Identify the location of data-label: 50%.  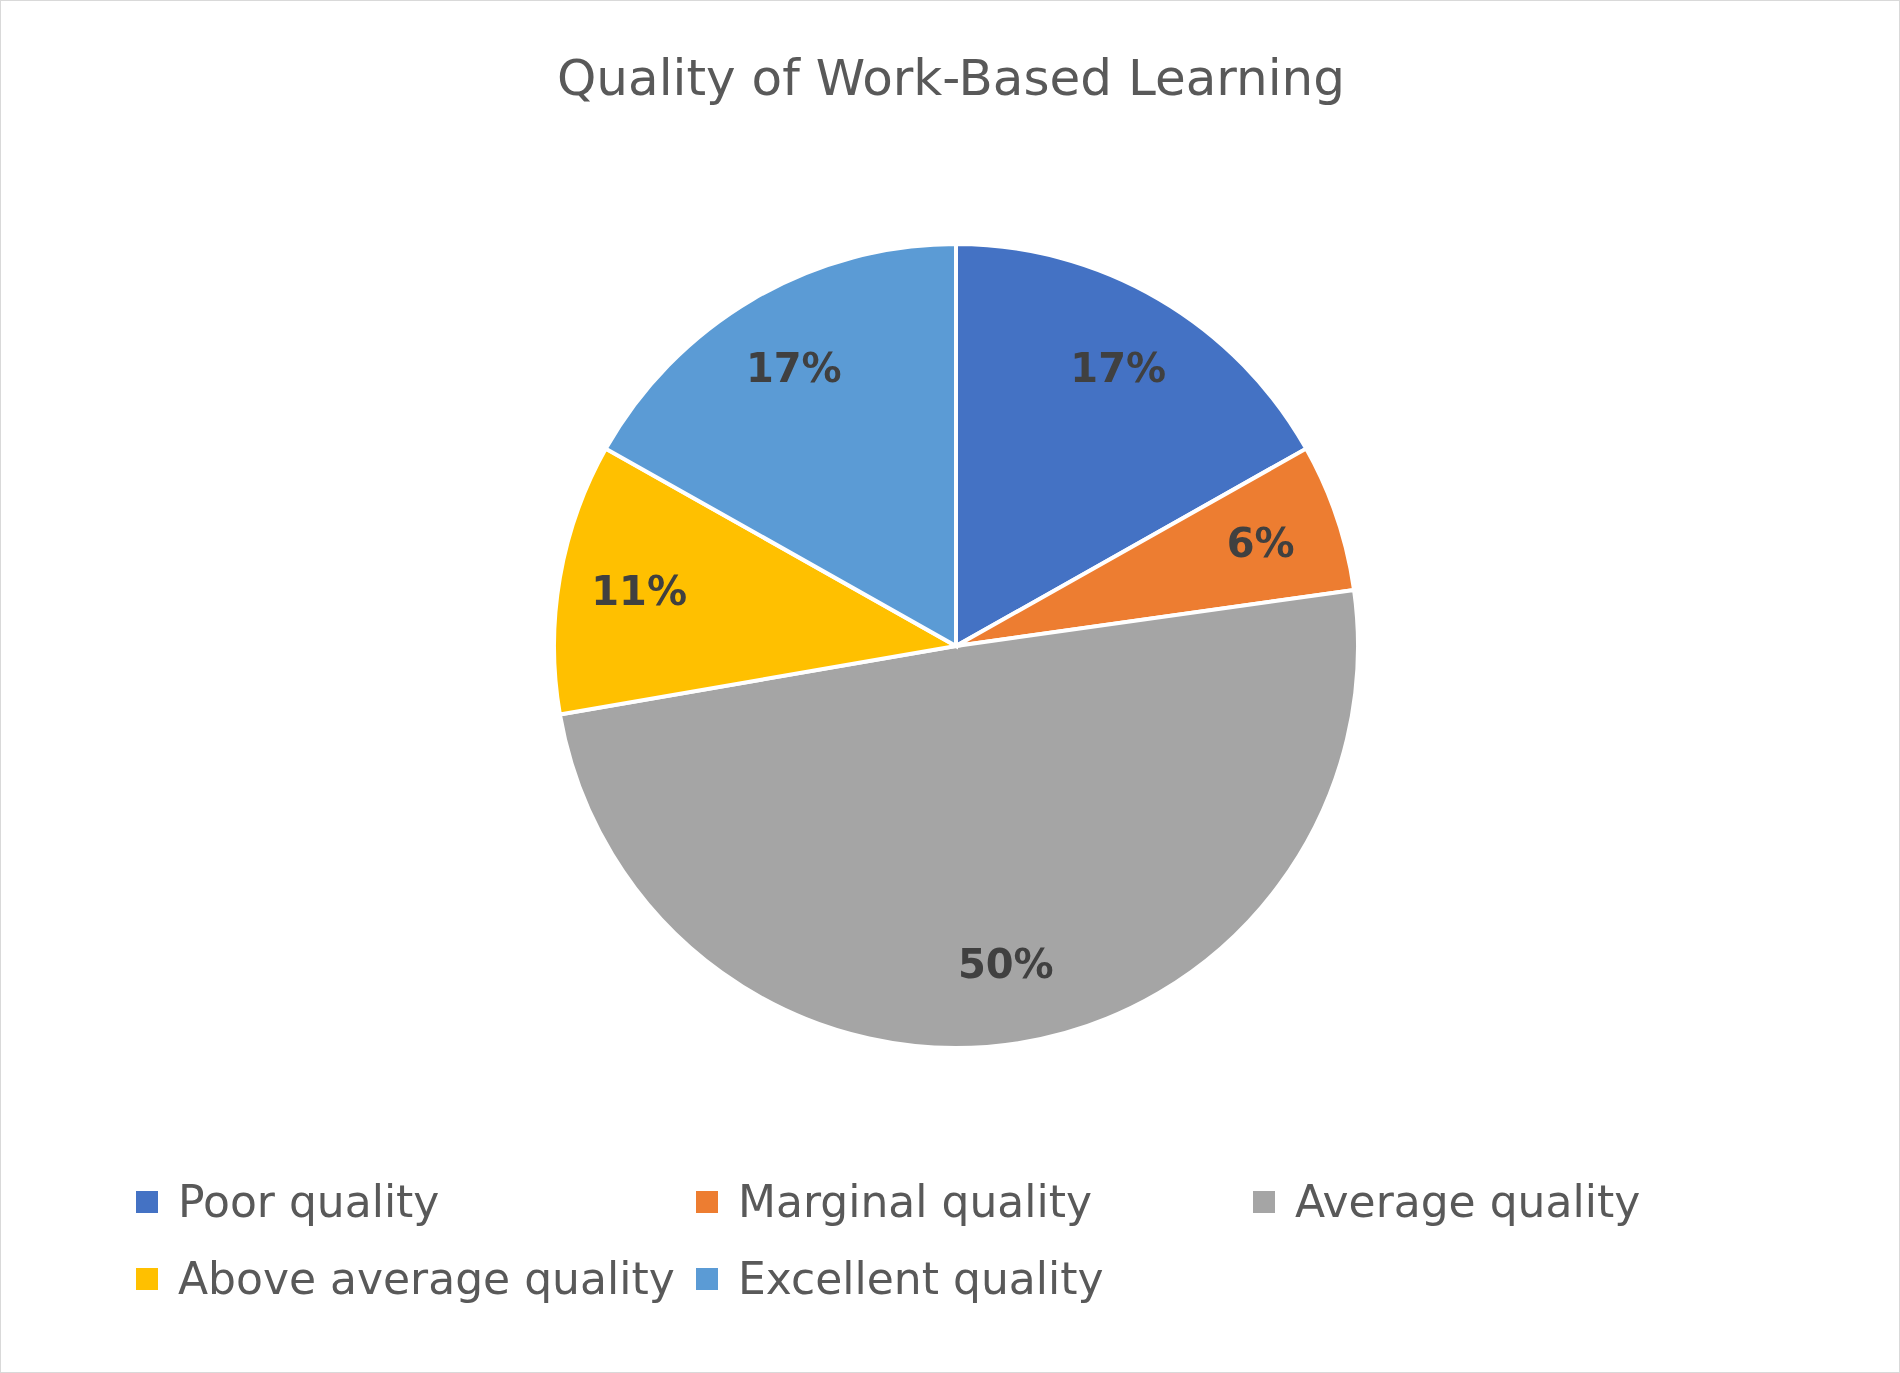
(1005, 963).